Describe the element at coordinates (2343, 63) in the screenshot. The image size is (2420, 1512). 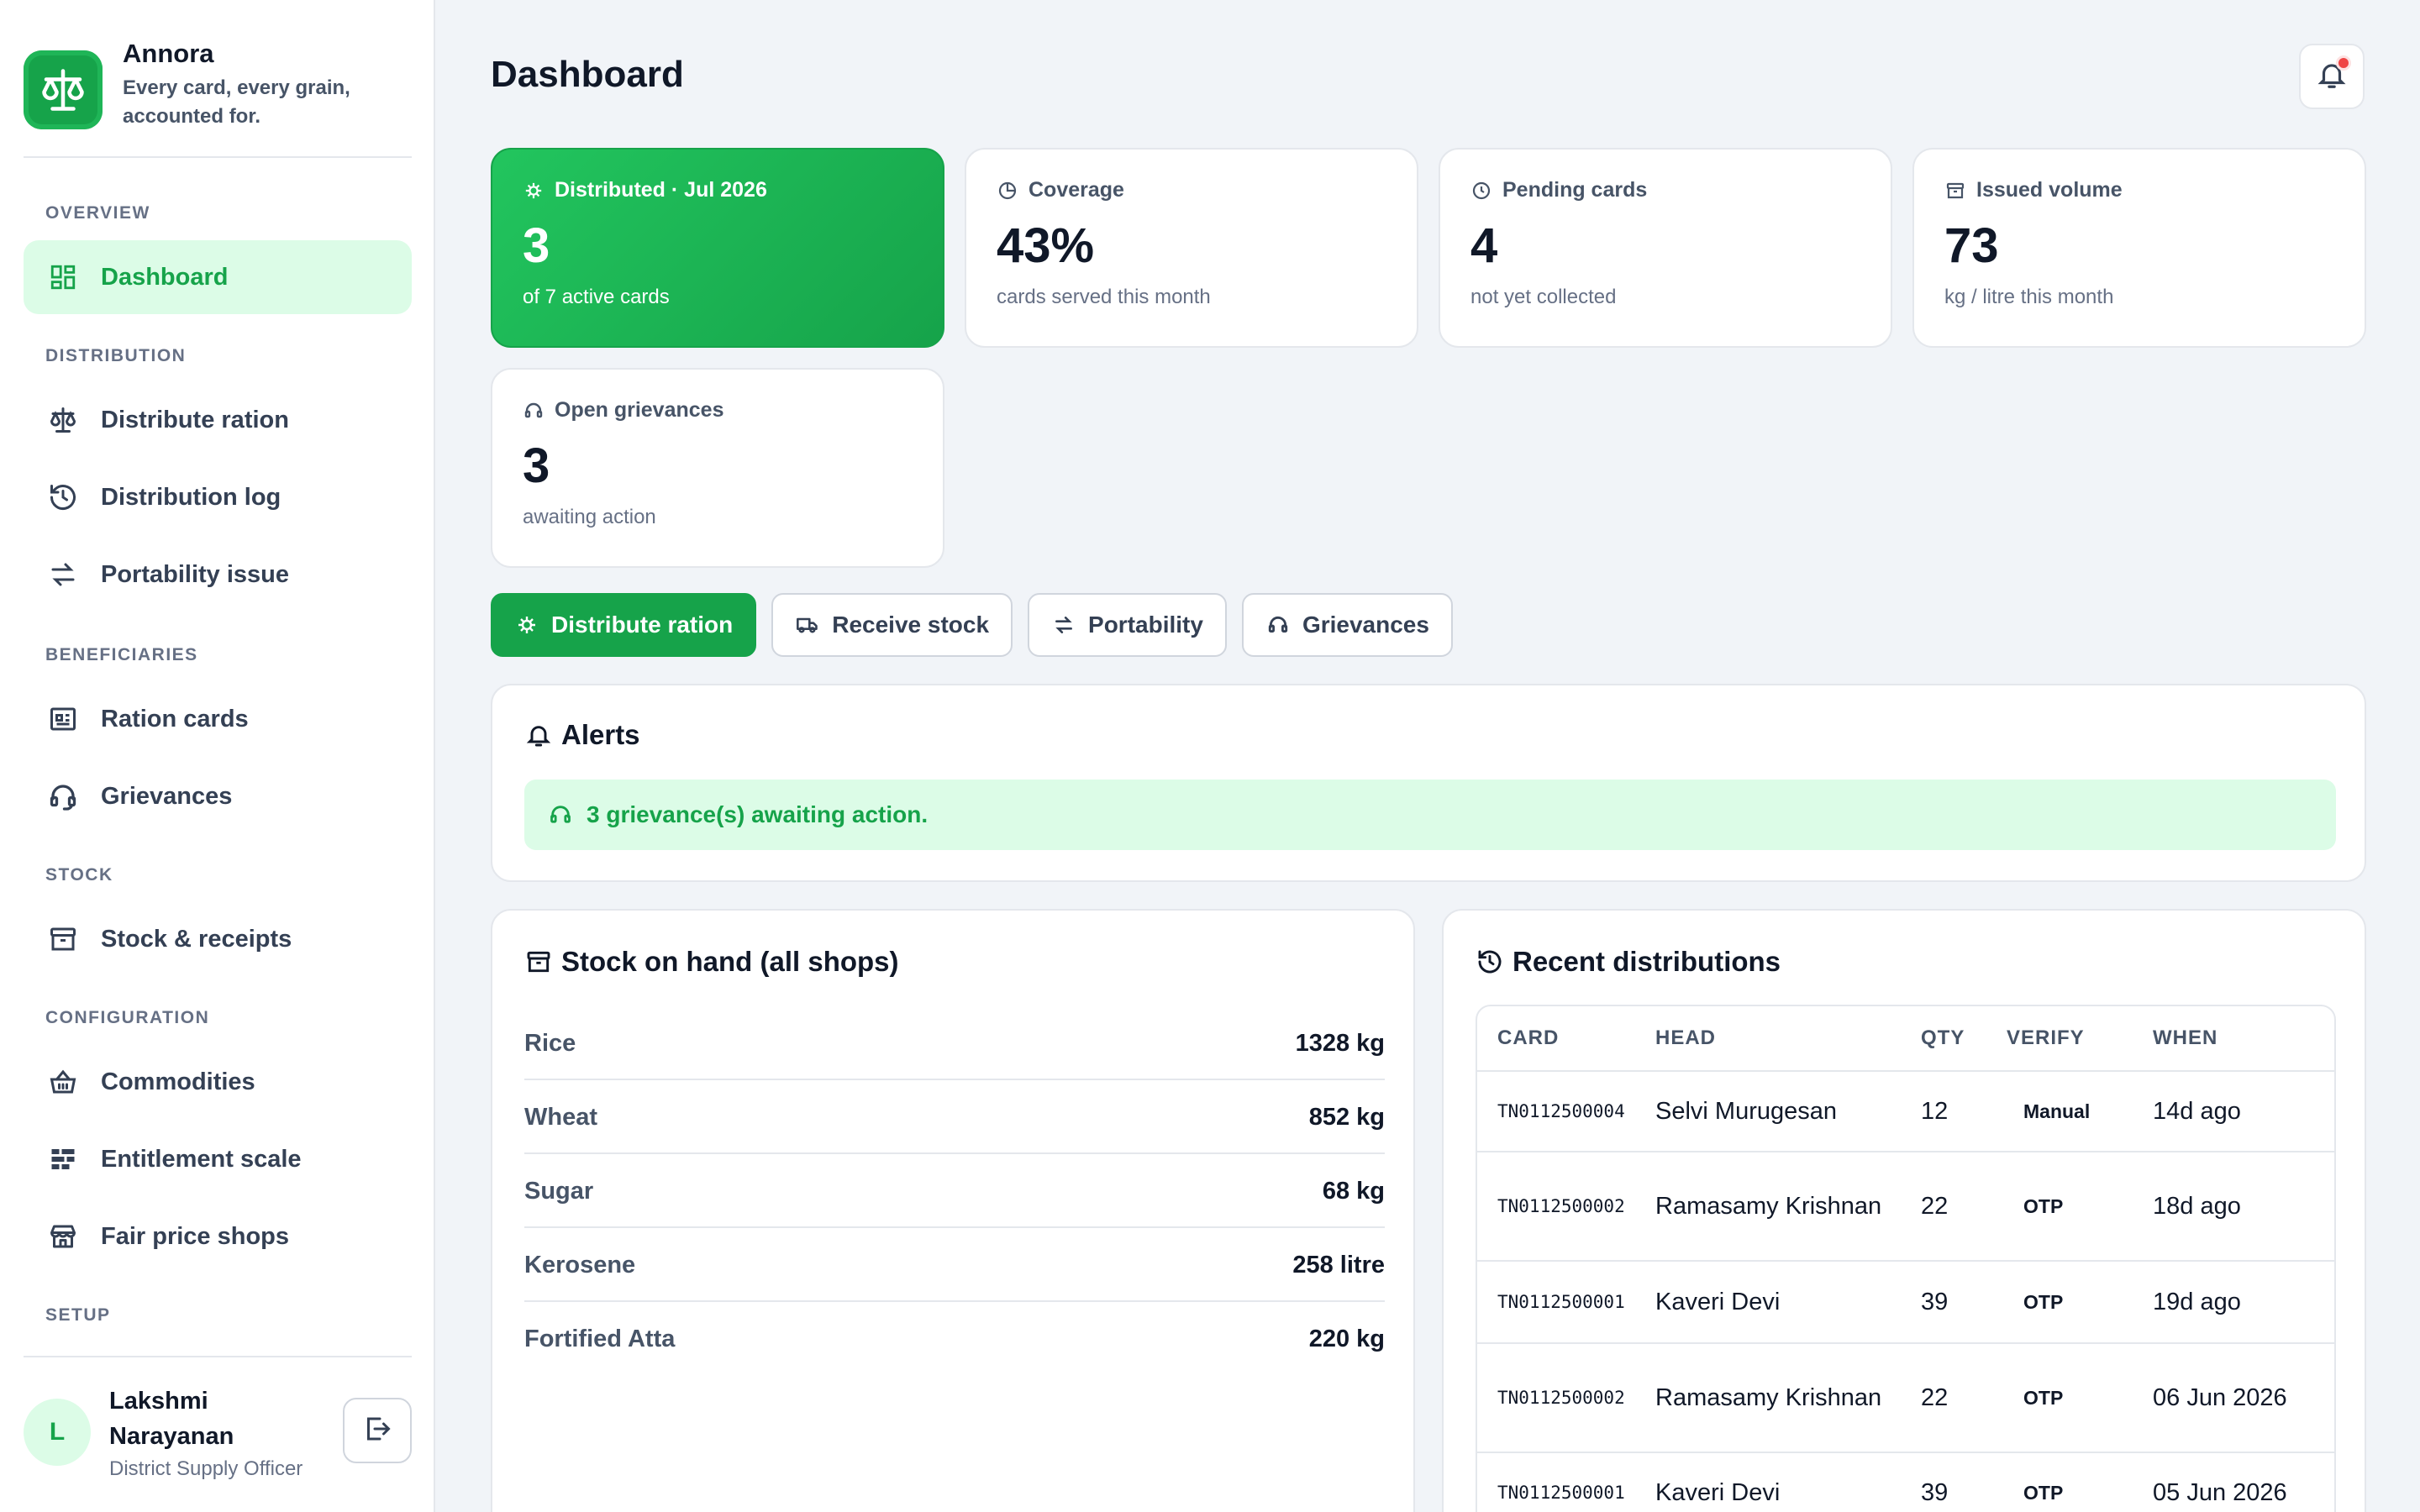
I see `notification-dot` at that location.